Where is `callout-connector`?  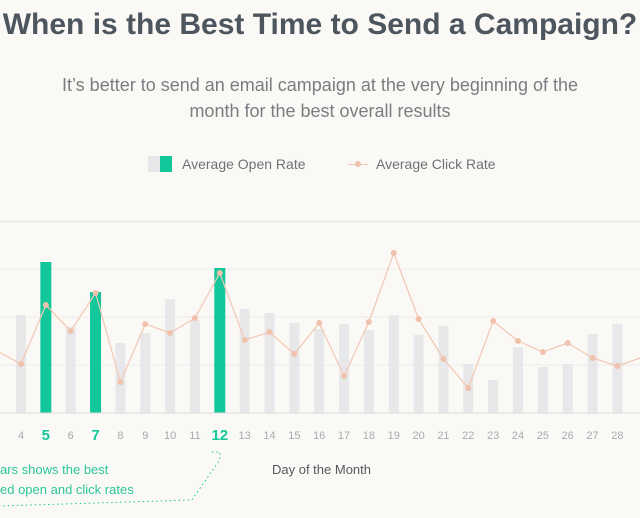
callout-connector is located at coordinates (110, 479).